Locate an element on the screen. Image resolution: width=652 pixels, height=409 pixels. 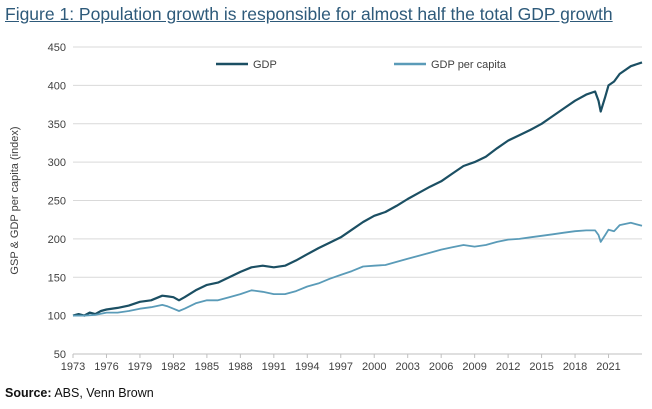
x-tick-label: 2015 is located at coordinates (541, 367).